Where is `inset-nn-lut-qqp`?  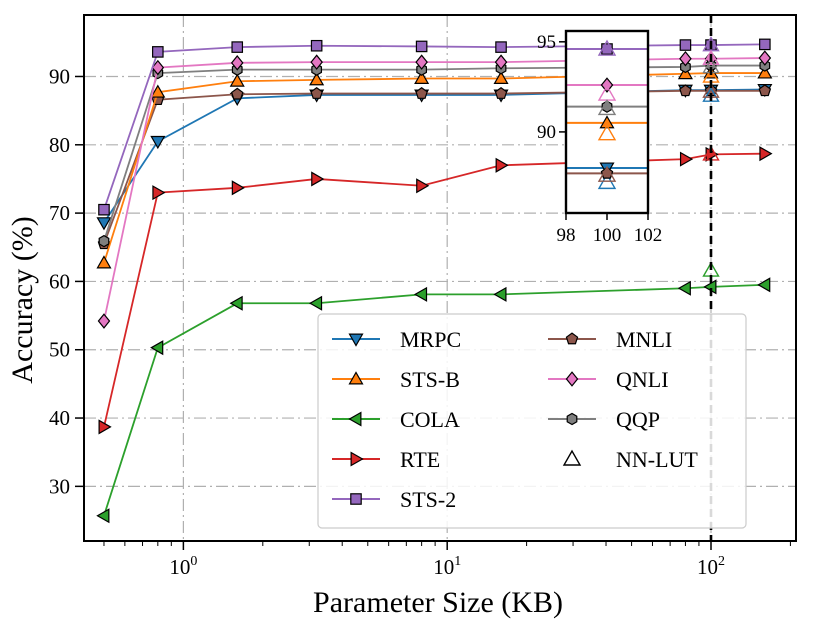 inset-nn-lut-qqp is located at coordinates (607, 107).